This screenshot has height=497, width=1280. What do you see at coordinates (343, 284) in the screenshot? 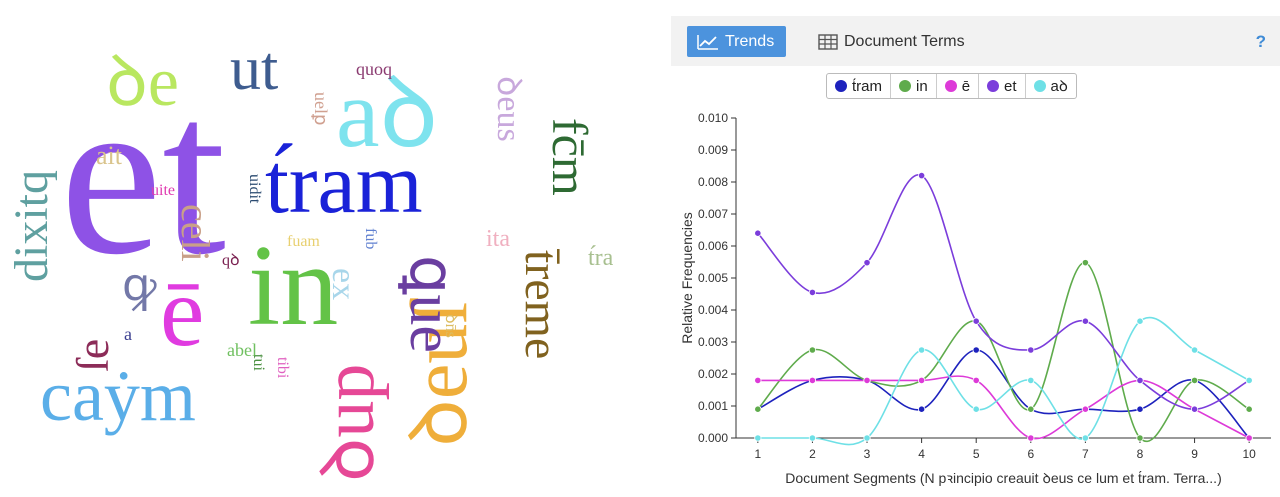
I see `cloud-word: ex` at bounding box center [343, 284].